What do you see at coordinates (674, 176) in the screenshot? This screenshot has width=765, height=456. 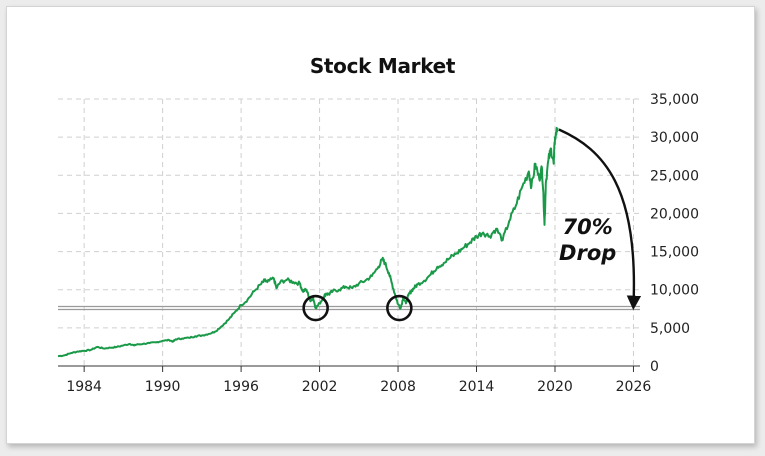 I see `y-tick-label: 25,000` at bounding box center [674, 176].